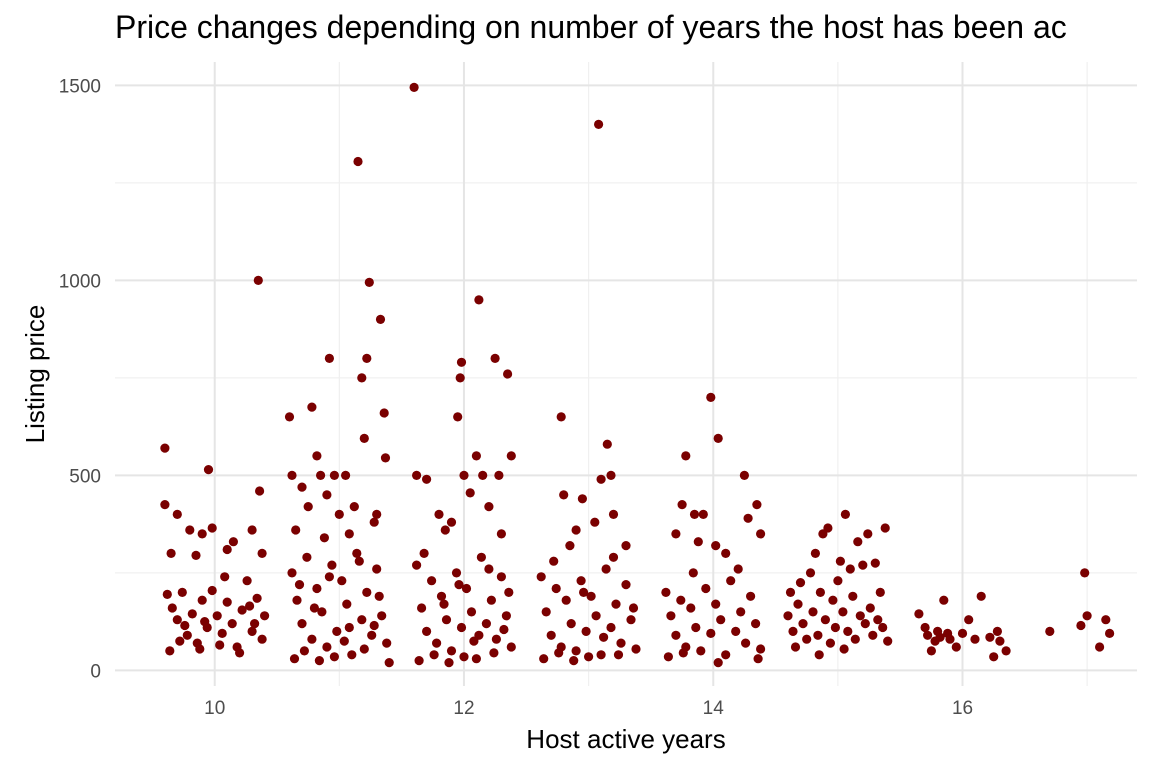  I want to click on x-axis-title: Host active years, so click(625, 739).